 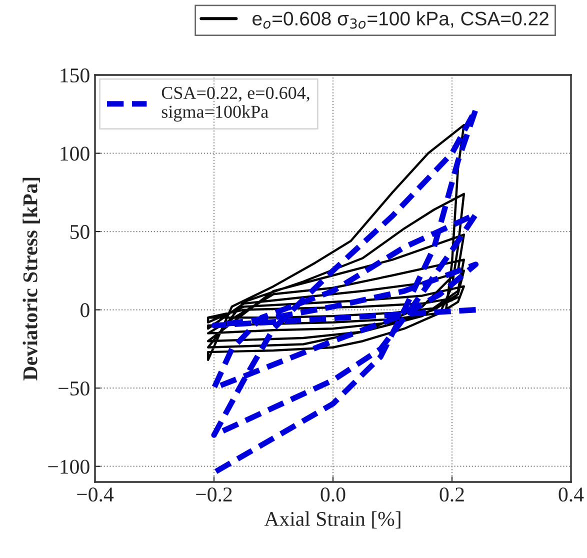 What do you see at coordinates (400, 20) in the screenshot?
I see `legend-label: e$_{o}$=0.608 σ$_{3o}$=100 kPa, CSA=0.22` at bounding box center [400, 20].